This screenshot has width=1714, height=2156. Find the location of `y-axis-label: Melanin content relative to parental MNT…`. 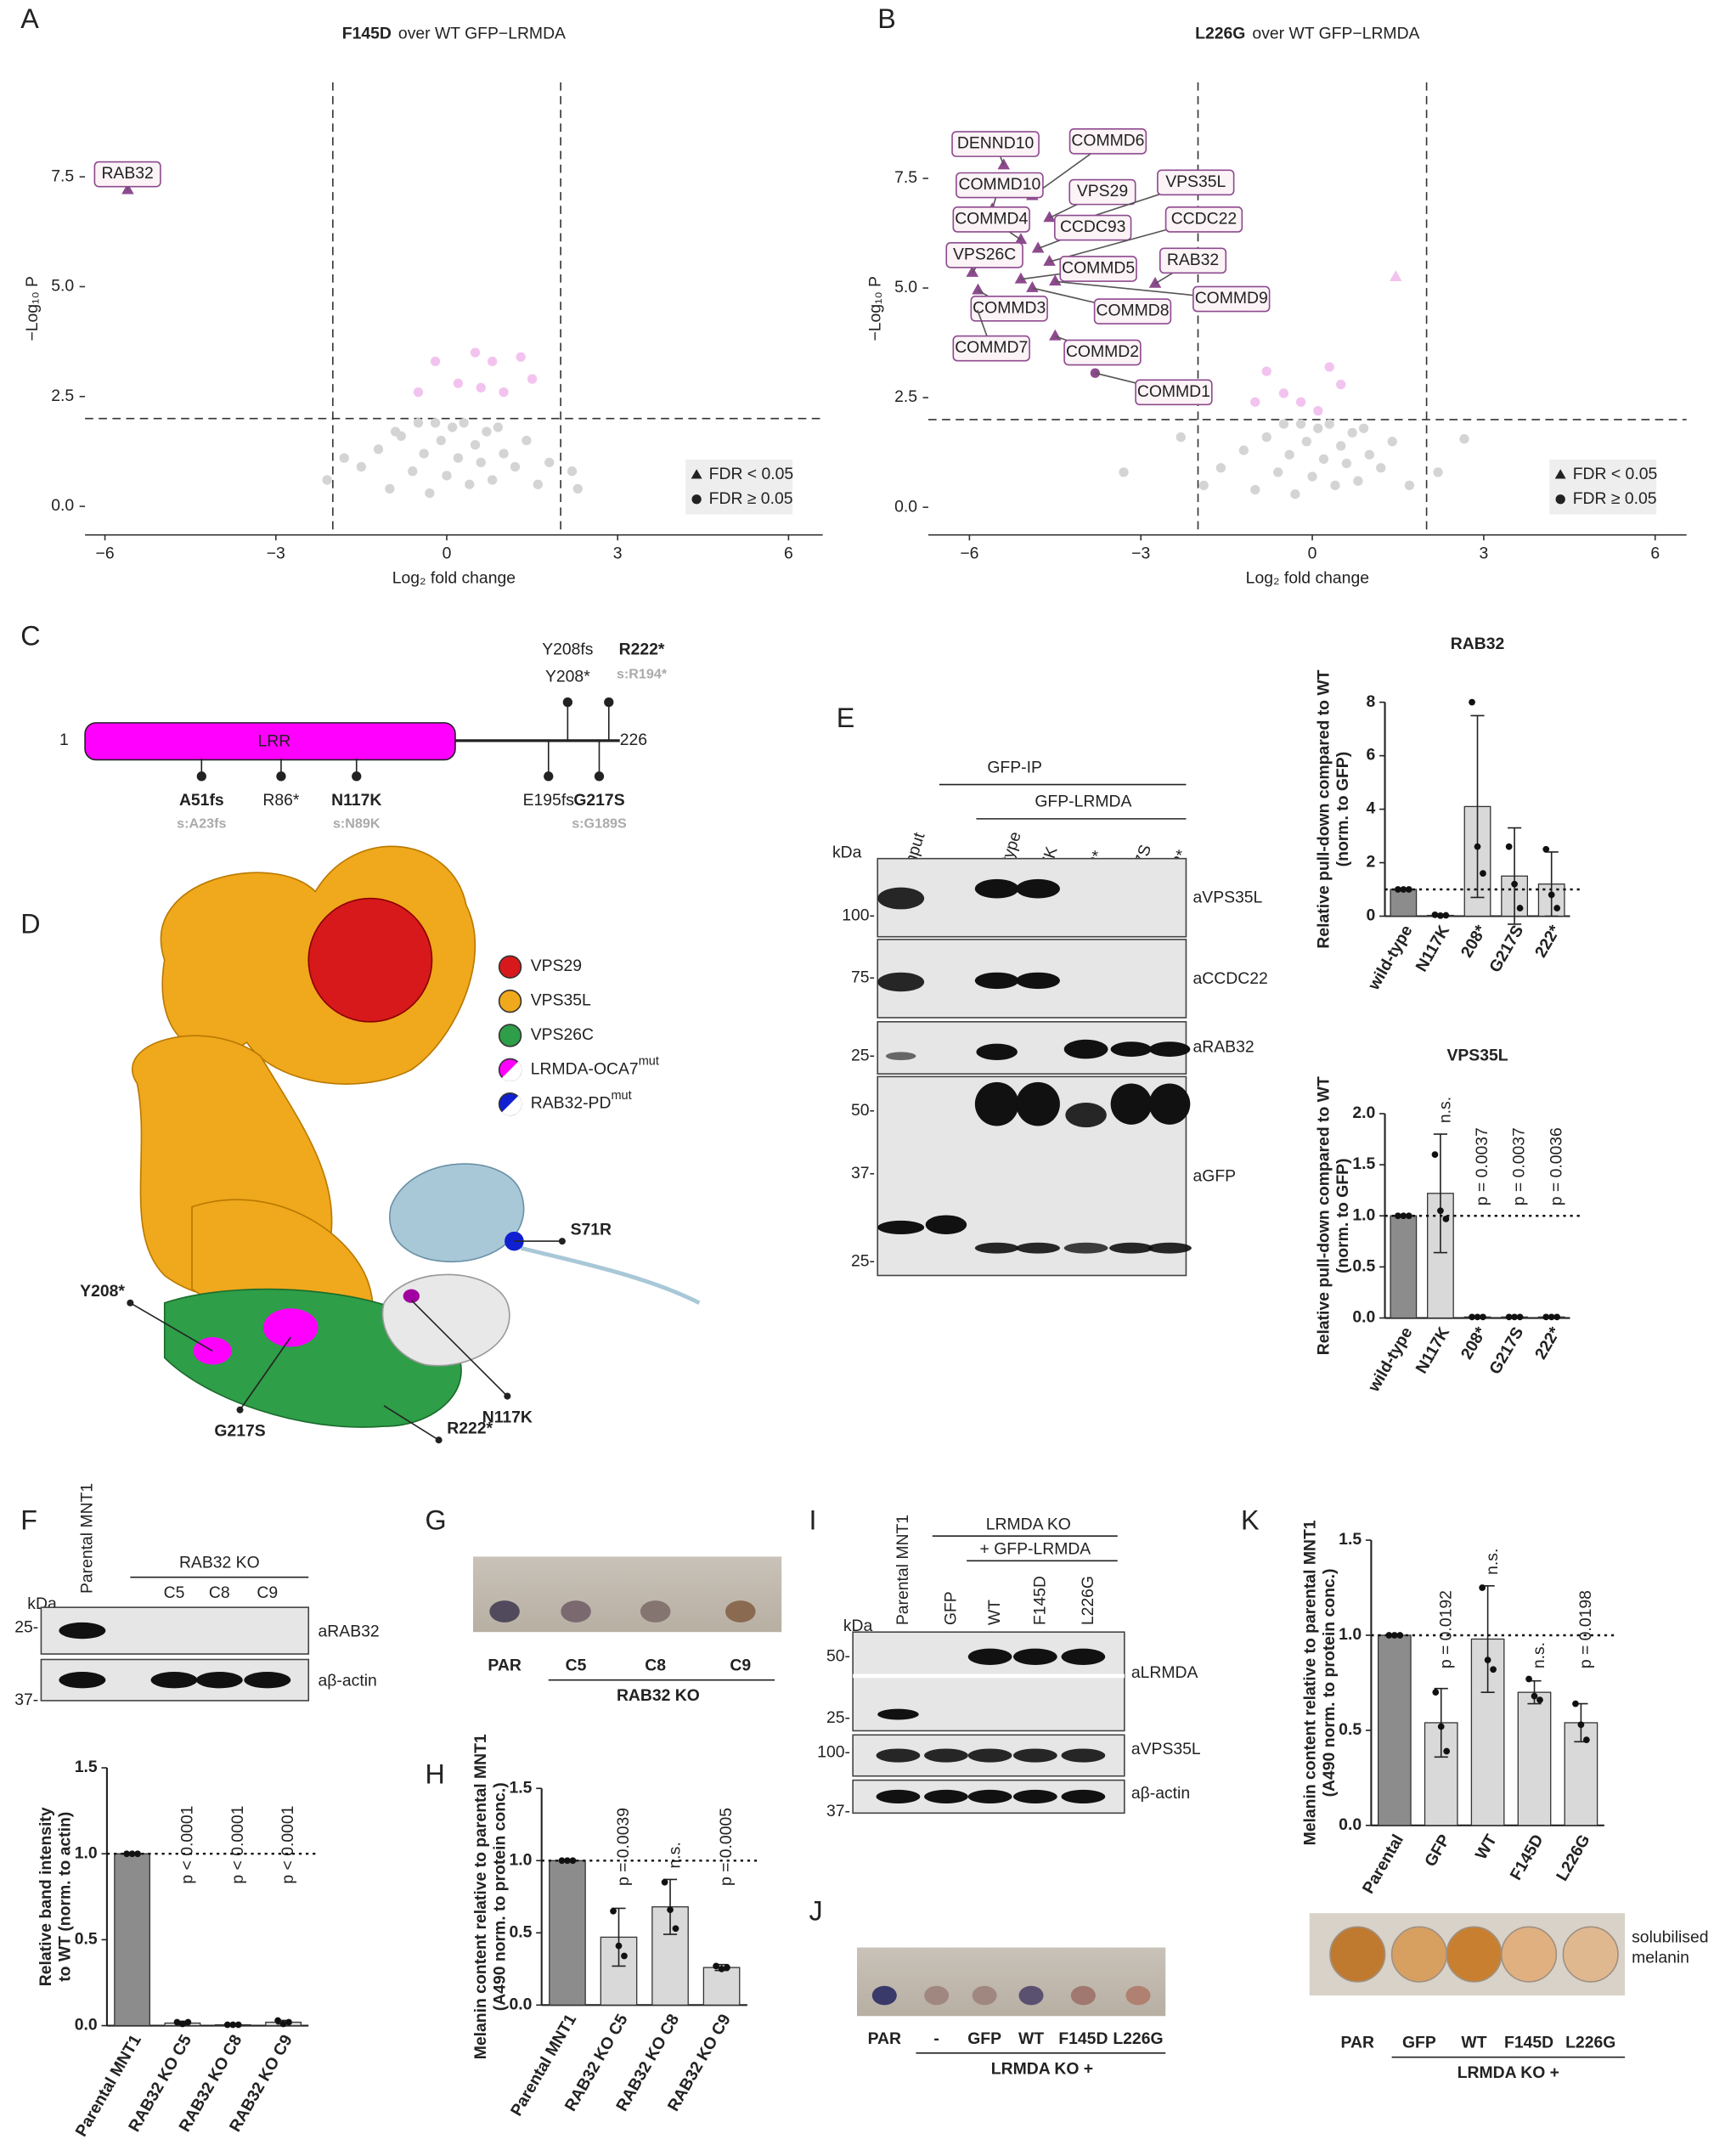

y-axis-label: Melanin content relative to parental MNT… is located at coordinates (480, 1896).